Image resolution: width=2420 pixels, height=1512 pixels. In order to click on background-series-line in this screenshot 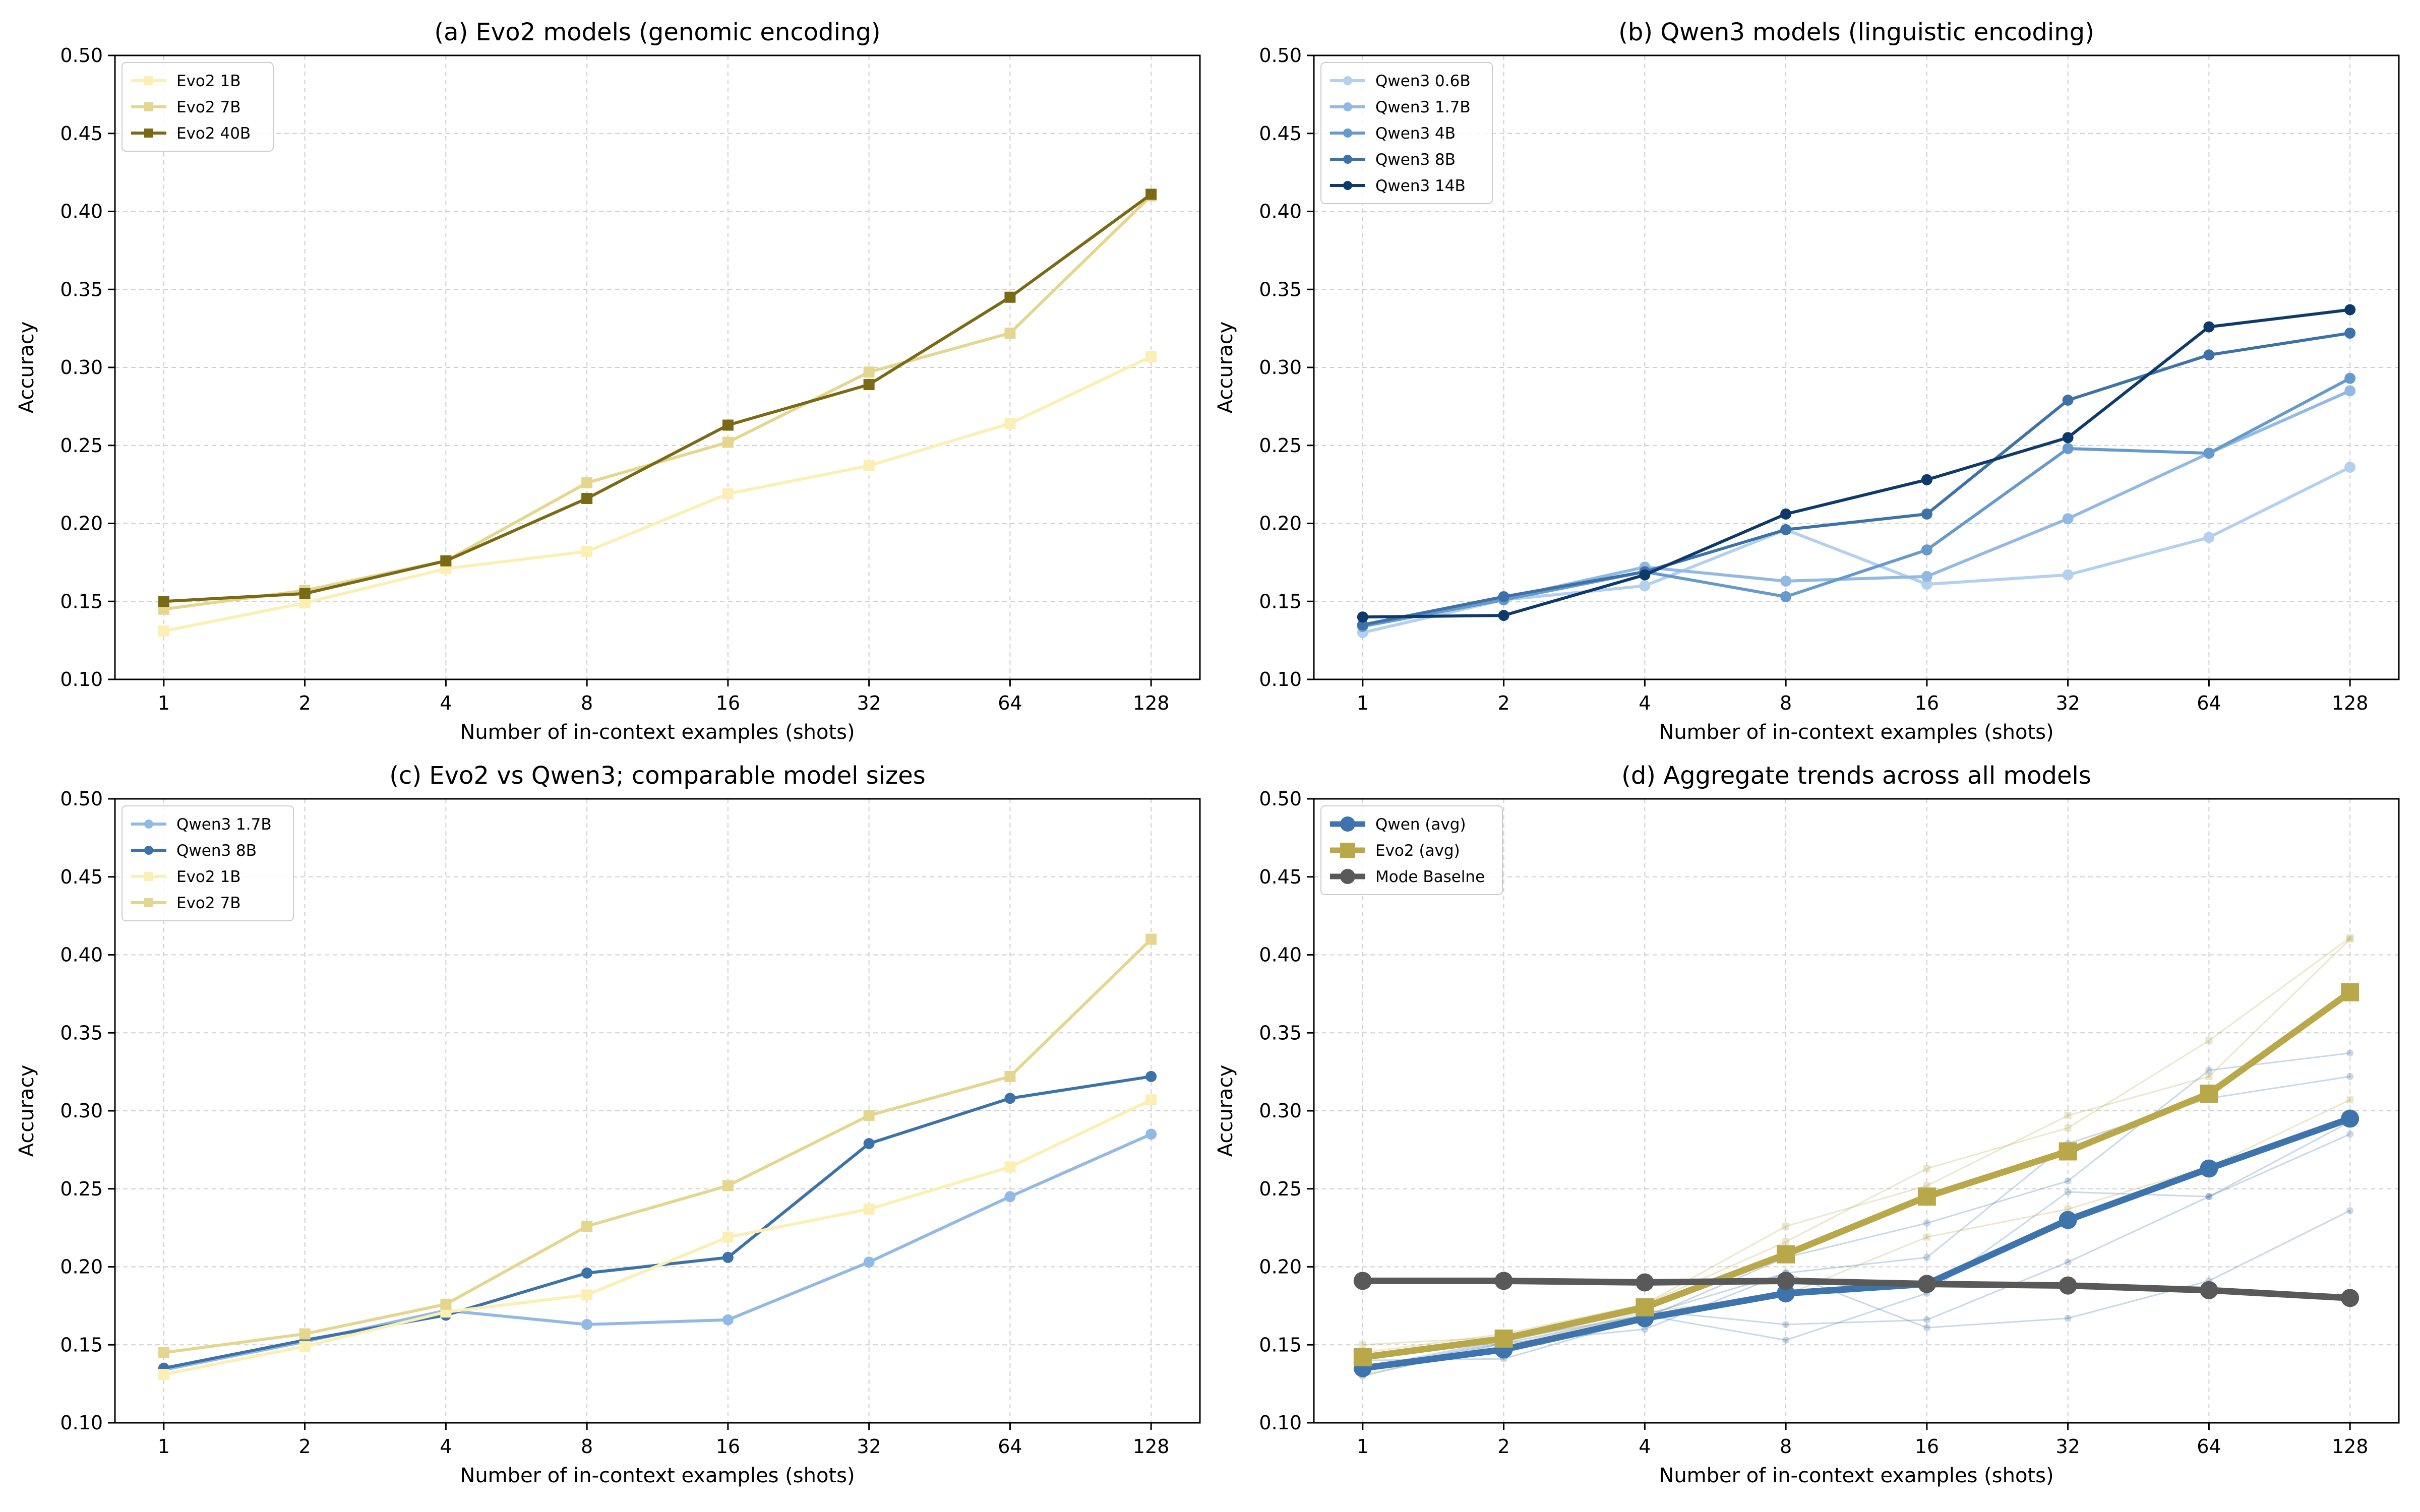, I will do `click(1856, 1146)`.